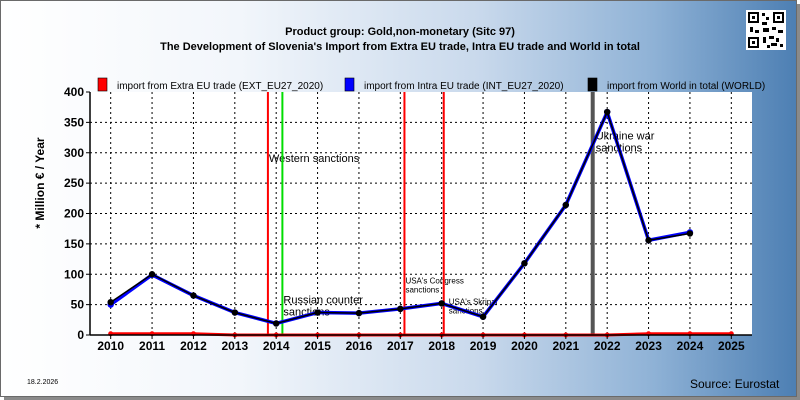 Image resolution: width=800 pixels, height=400 pixels. I want to click on x-tick-label: 2012, so click(193, 346).